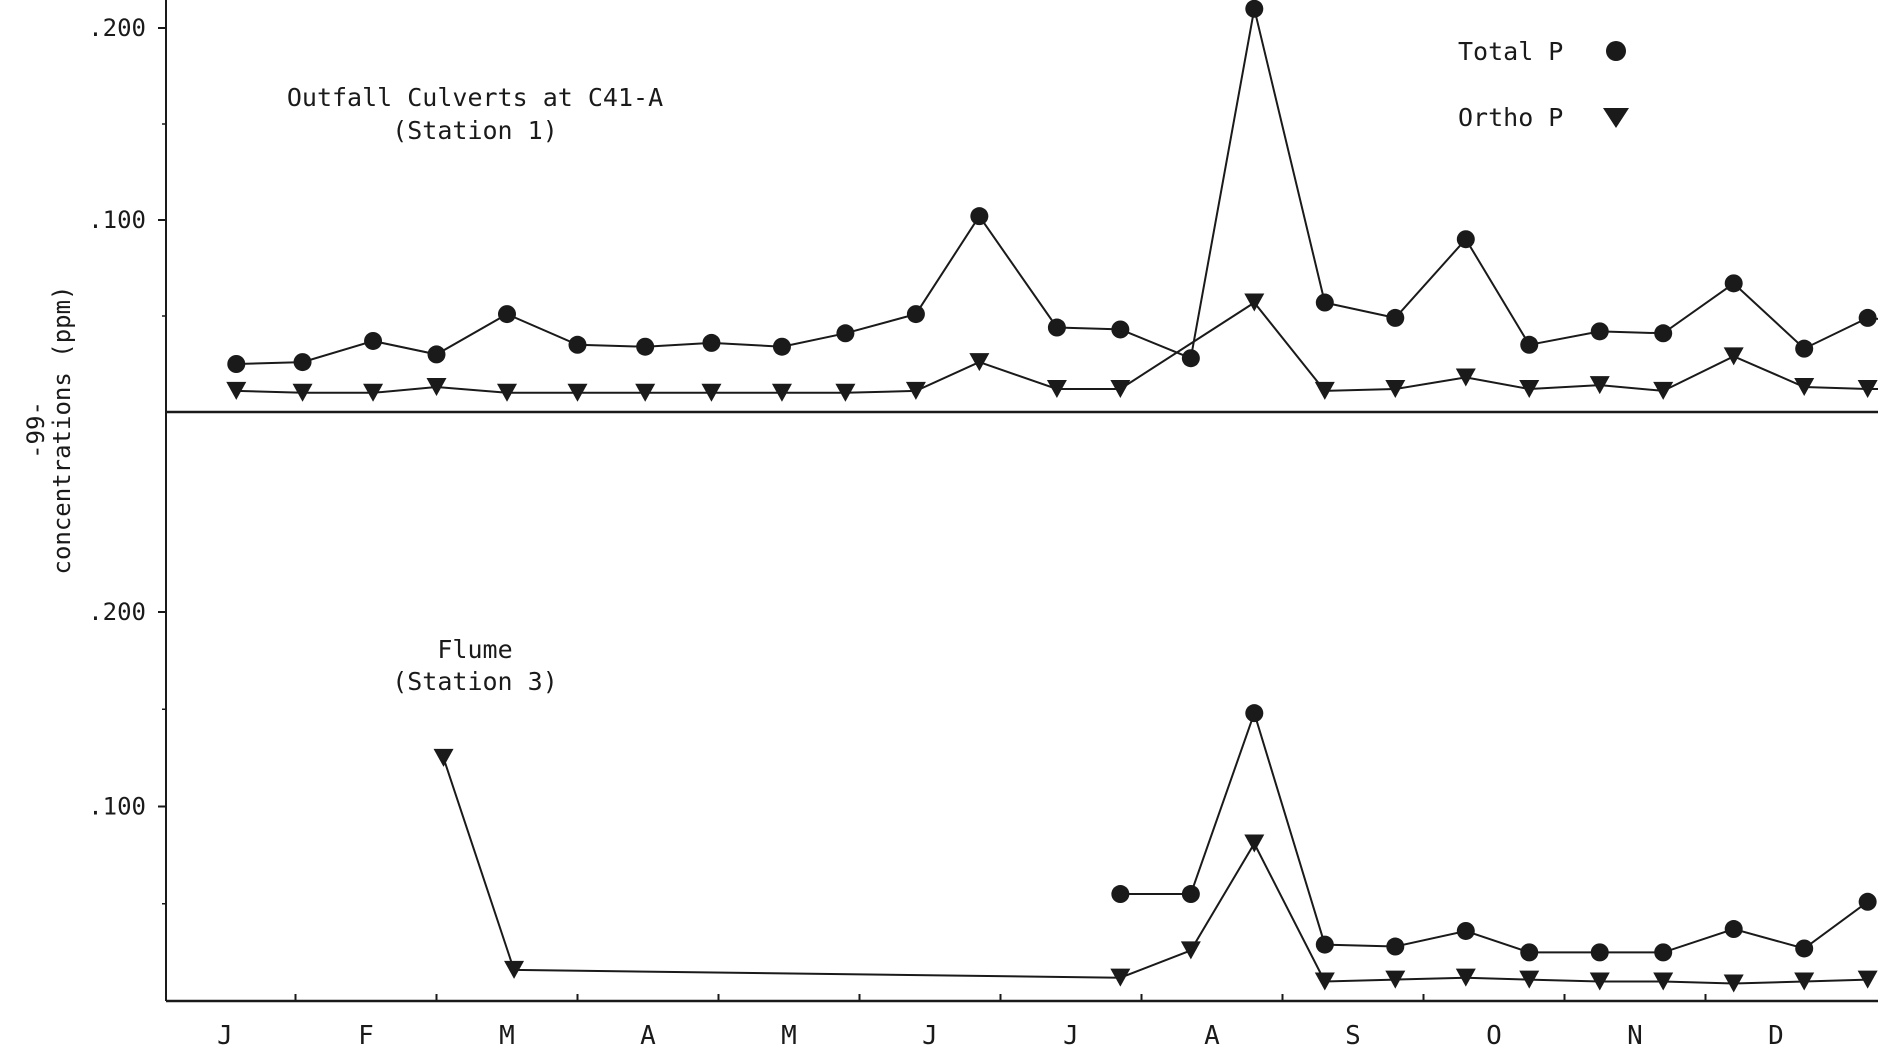 The width and height of the screenshot is (1878, 1050). I want to click on page-number: -99-, so click(36, 430).